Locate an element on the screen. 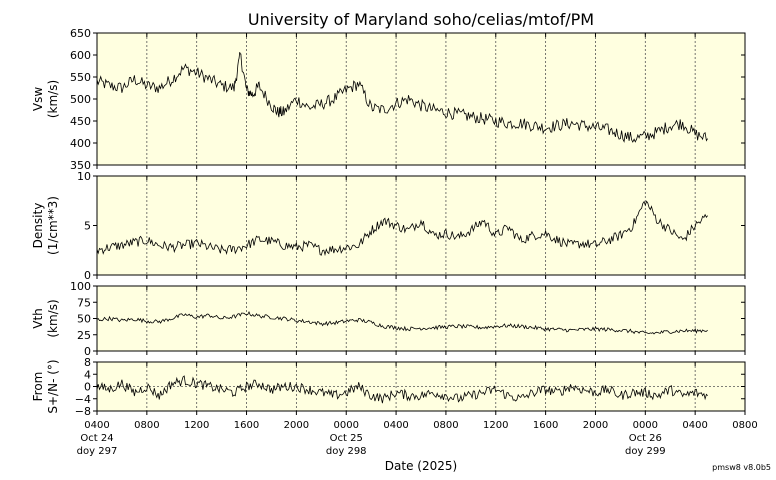  panel-background is located at coordinates (421, 318).